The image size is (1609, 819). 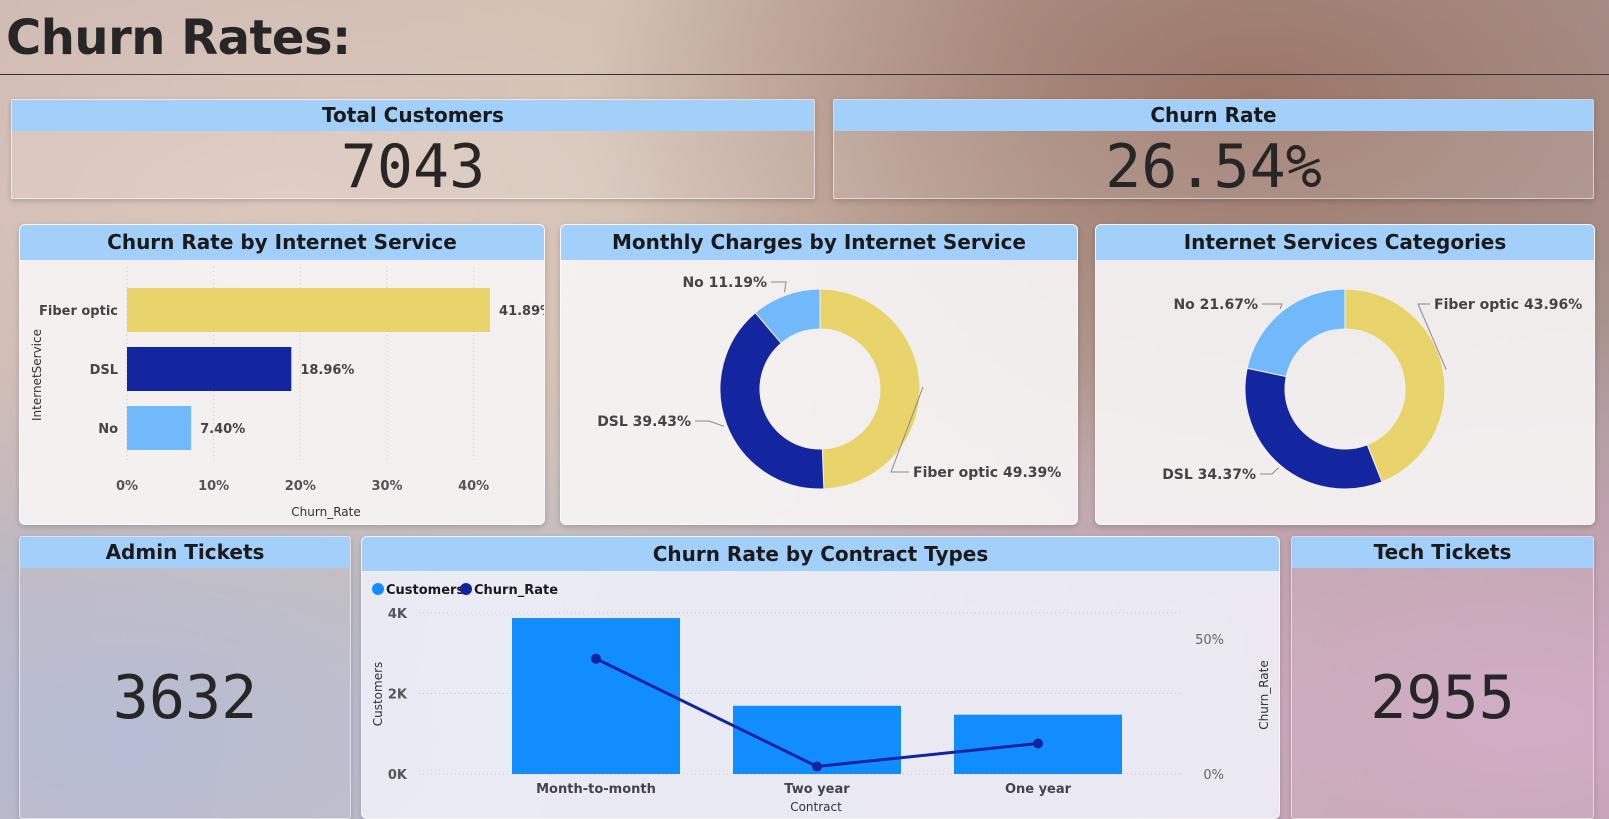 I want to click on admin-tickets-label: Admin Tickets, so click(x=185, y=552).